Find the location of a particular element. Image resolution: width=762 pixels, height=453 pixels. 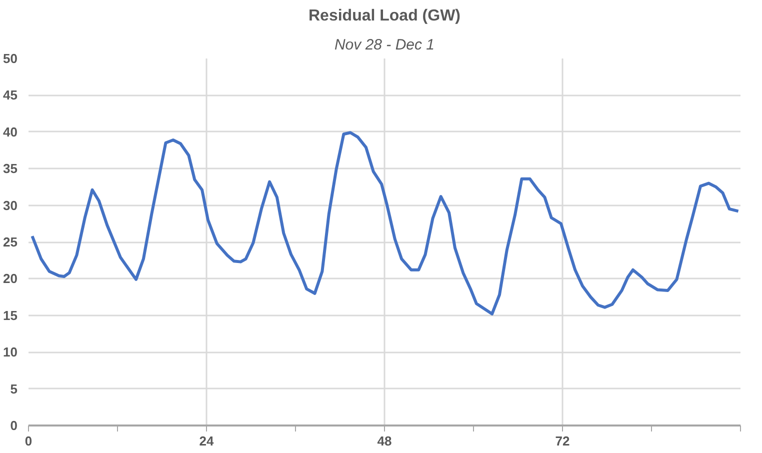

y-tick-label: 15 is located at coordinates (10, 315).